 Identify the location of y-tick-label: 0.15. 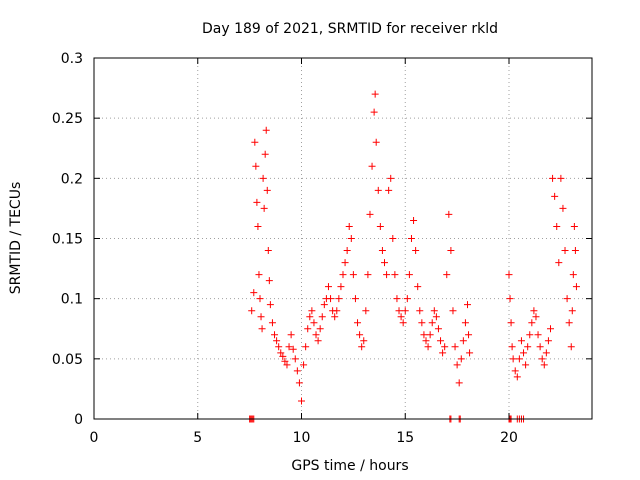
(67, 240).